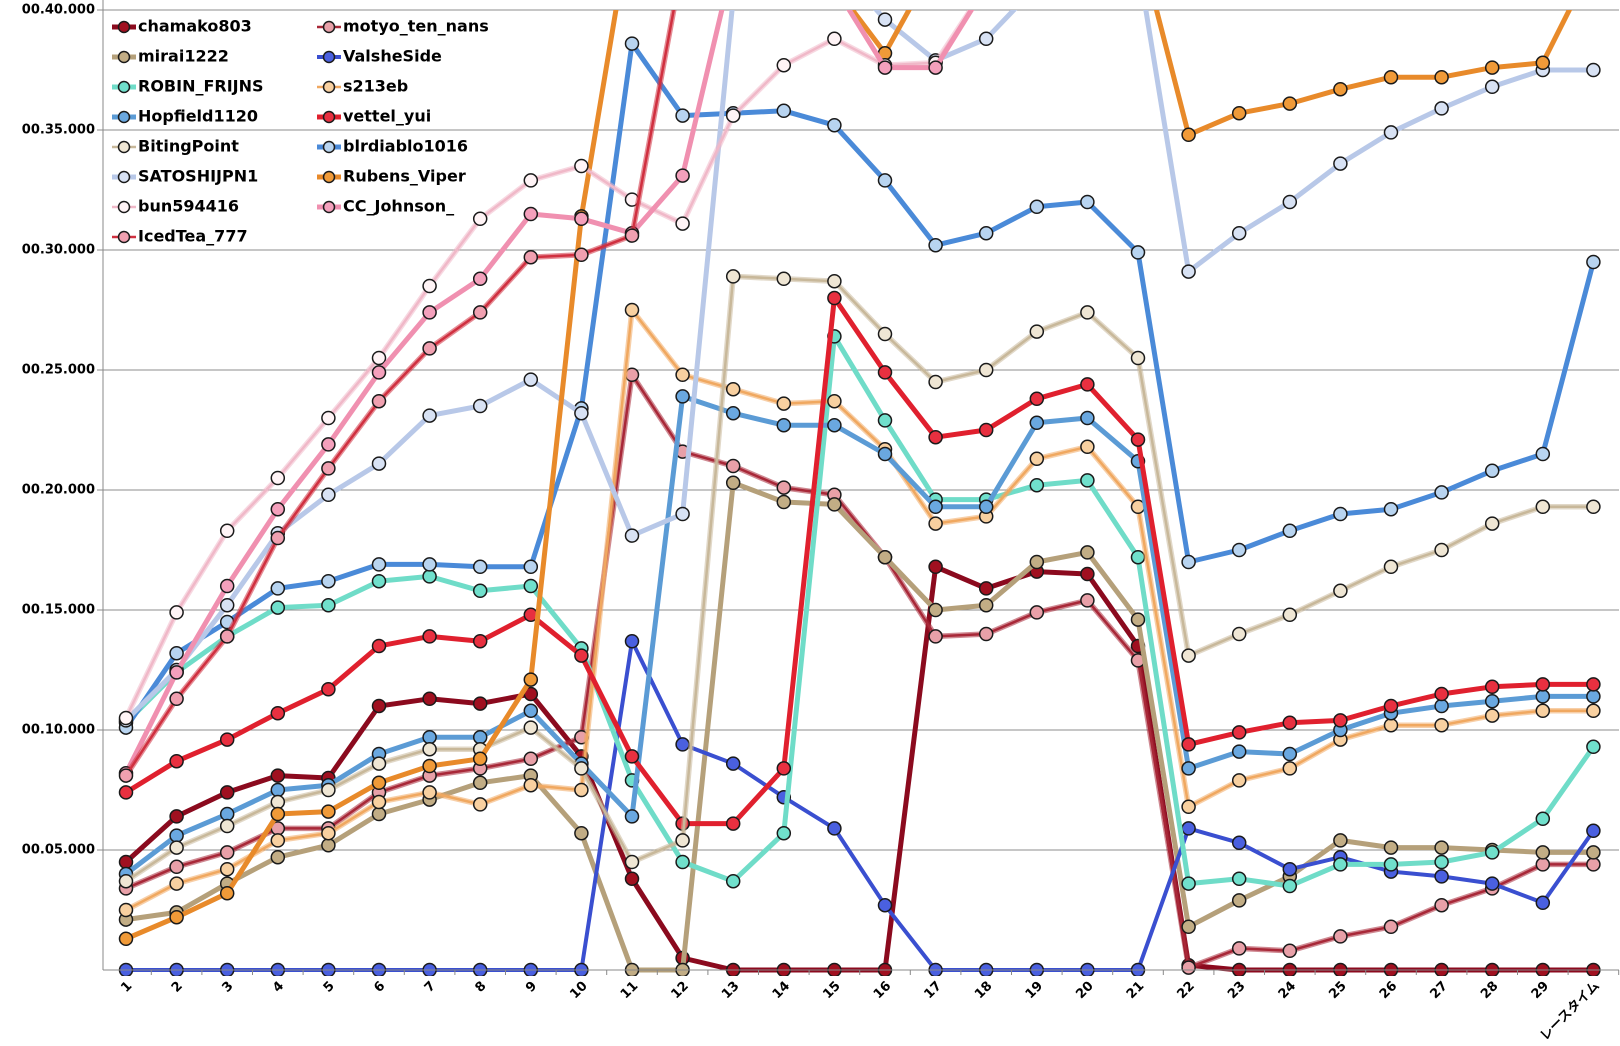  I want to click on x-tick-label: 24, so click(1287, 990).